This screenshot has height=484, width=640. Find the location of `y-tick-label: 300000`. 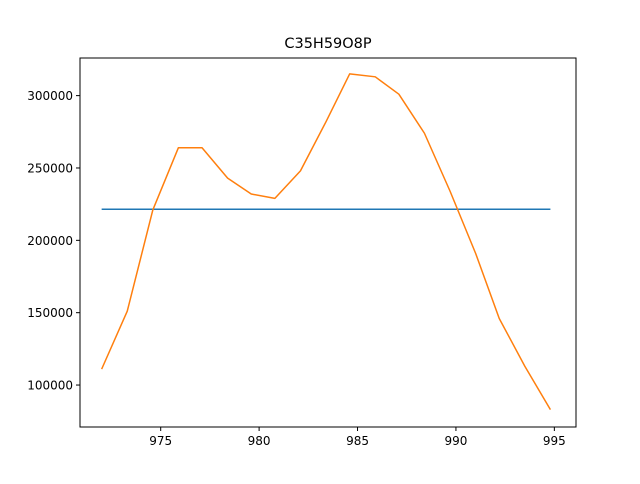

y-tick-label: 300000 is located at coordinates (50, 96).